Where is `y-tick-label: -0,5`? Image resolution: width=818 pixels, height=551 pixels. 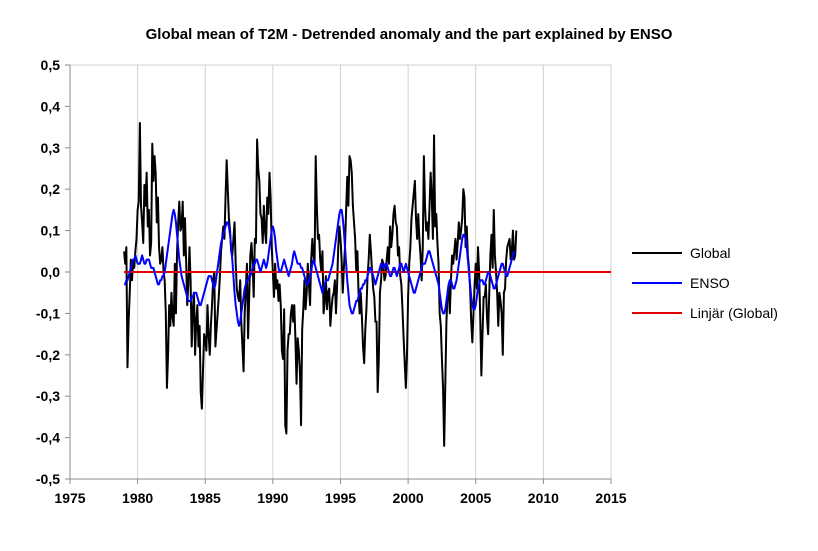 y-tick-label: -0,5 is located at coordinates (48, 479).